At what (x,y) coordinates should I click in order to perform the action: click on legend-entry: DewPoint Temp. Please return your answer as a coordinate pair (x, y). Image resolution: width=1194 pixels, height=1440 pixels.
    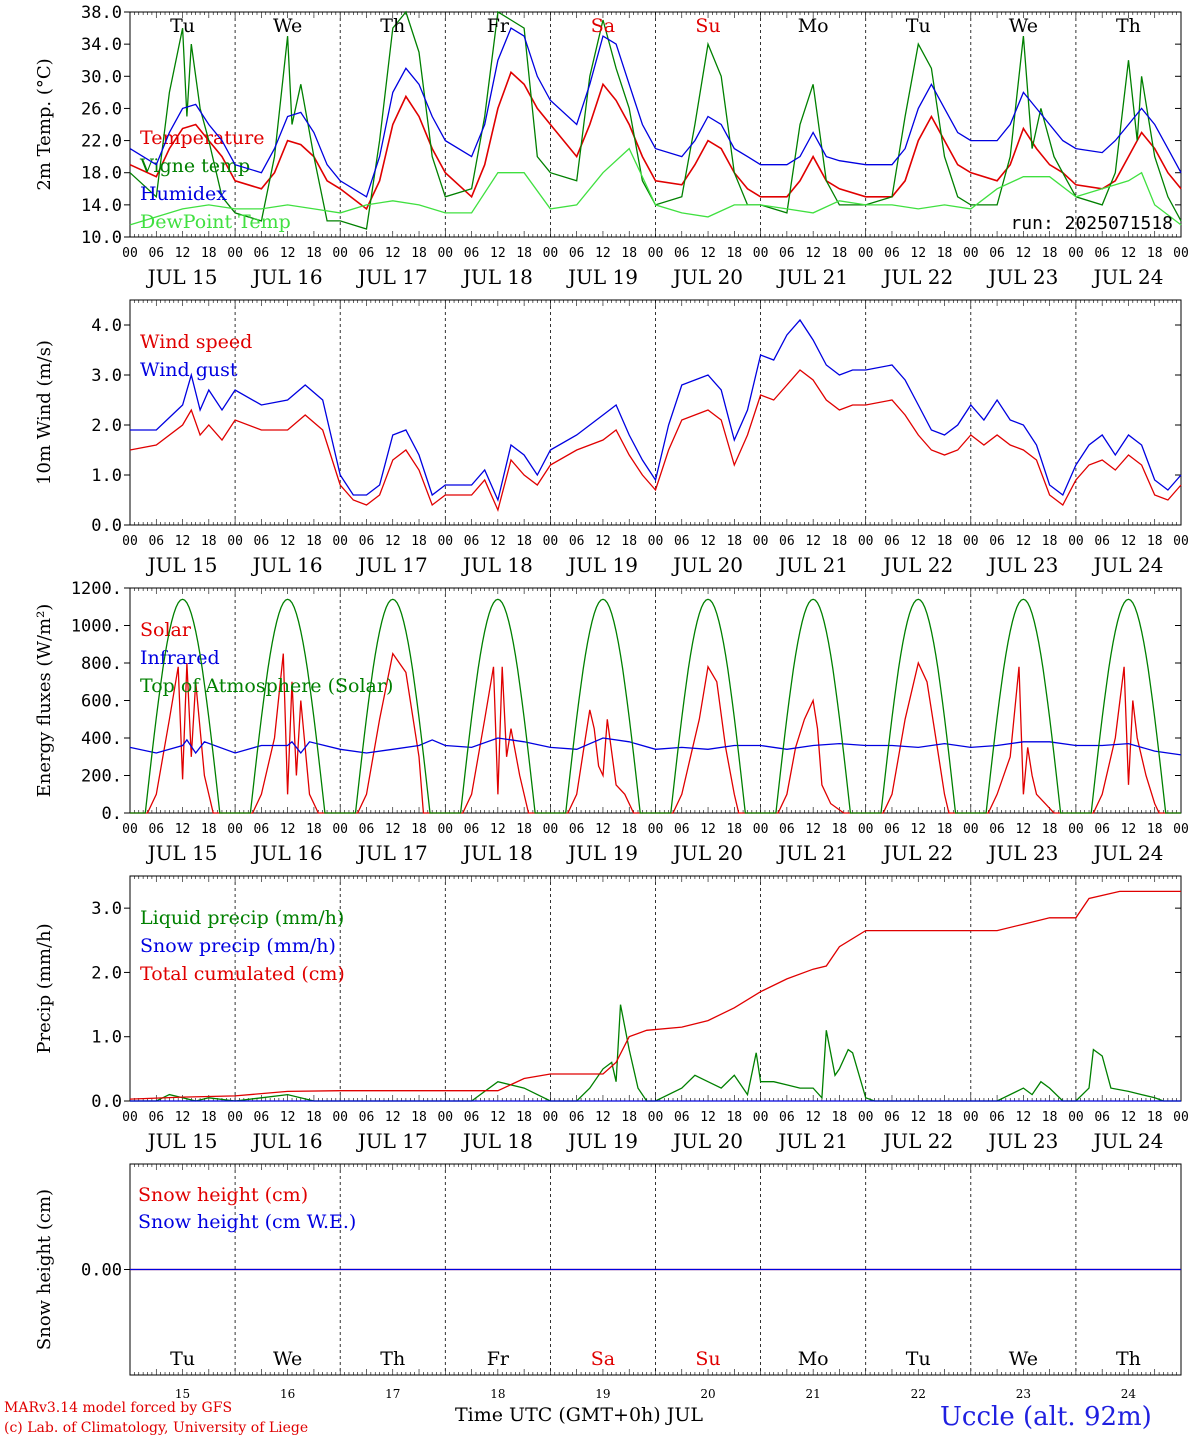
    Looking at the image, I should click on (215, 222).